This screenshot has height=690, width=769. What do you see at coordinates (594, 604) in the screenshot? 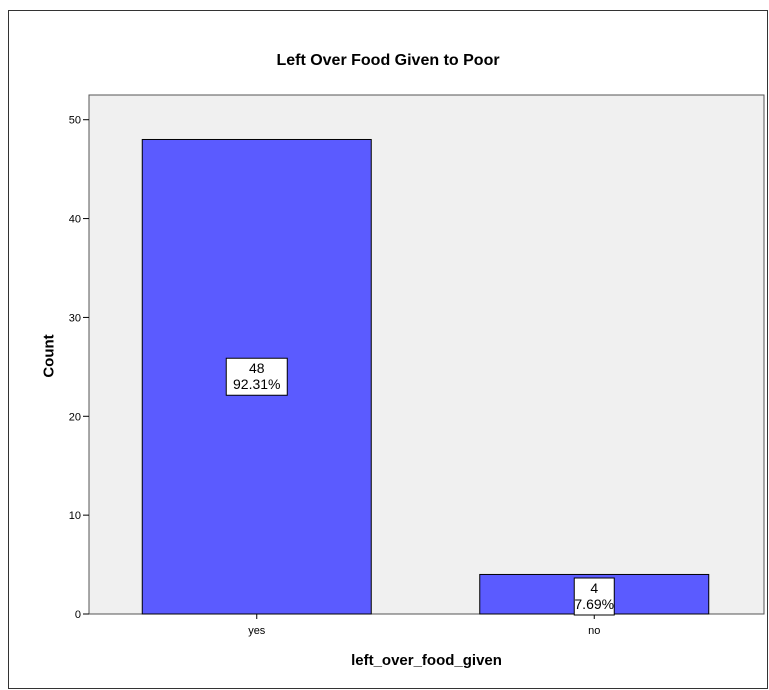
I see `data-label-percent: 7.69%` at bounding box center [594, 604].